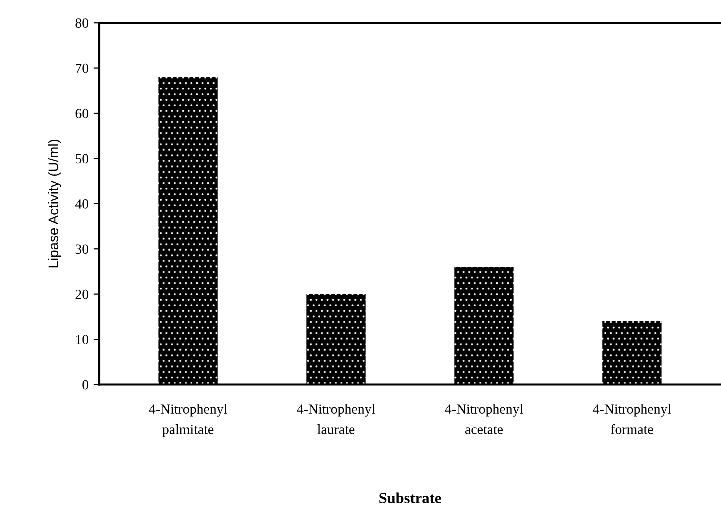  What do you see at coordinates (188, 421) in the screenshot?
I see `x-tick-label: 4-Nitrophenyl palmitate` at bounding box center [188, 421].